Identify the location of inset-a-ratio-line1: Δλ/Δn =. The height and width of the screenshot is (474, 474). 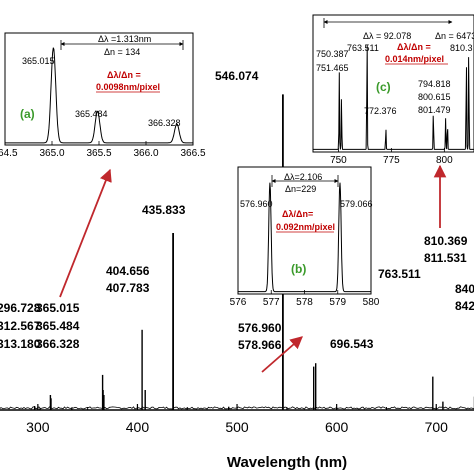
(124, 75).